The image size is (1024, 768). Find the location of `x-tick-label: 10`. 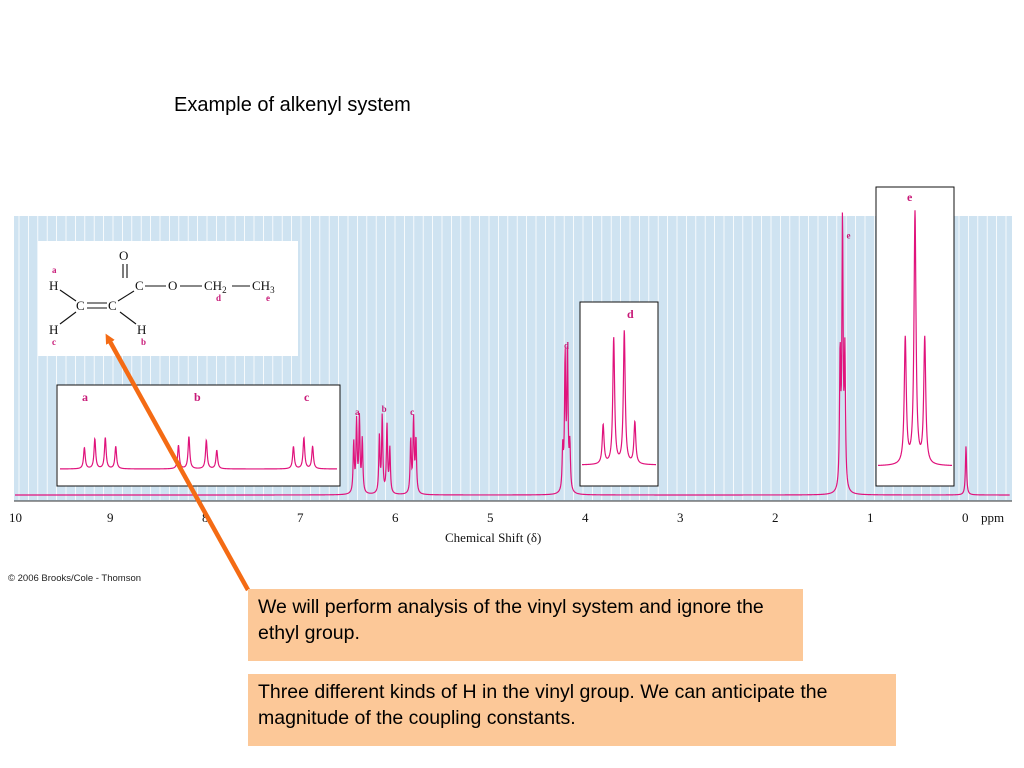

x-tick-label: 10 is located at coordinates (15, 517).